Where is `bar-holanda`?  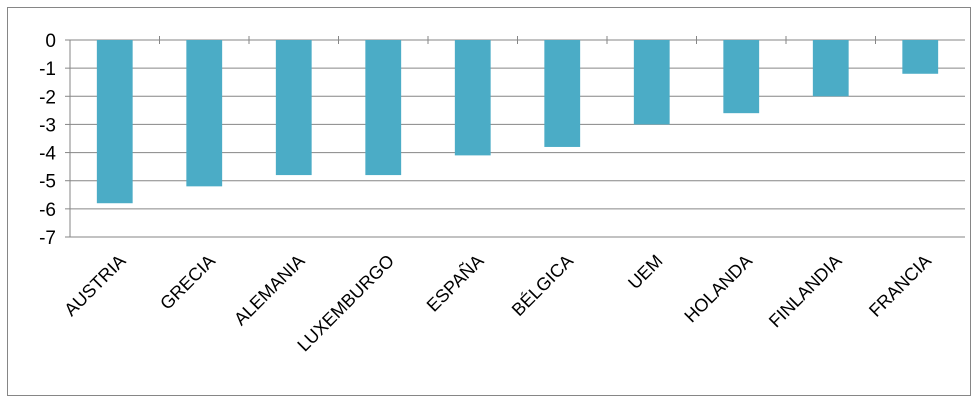
bar-holanda is located at coordinates (741, 77).